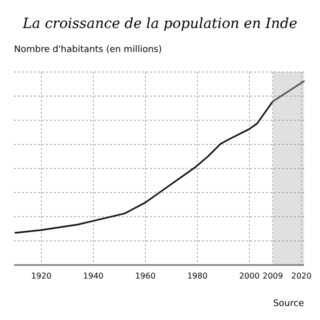  Describe the element at coordinates (88, 50) in the screenshot. I see `y-axis-title: Nombre d'habitants (en millions)` at that location.